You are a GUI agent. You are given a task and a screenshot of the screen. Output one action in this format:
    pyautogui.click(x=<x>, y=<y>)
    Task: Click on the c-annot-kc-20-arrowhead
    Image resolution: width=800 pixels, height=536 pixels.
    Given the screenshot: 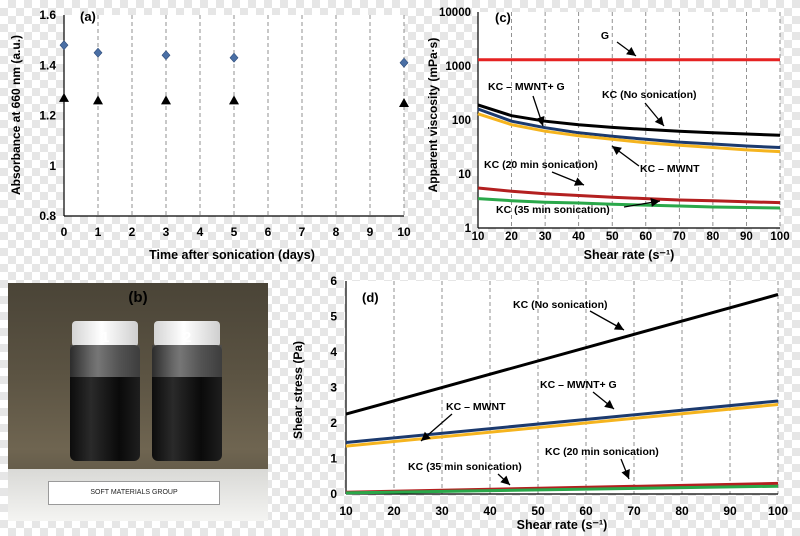 What is the action you would take?
    pyautogui.click(x=578, y=181)
    